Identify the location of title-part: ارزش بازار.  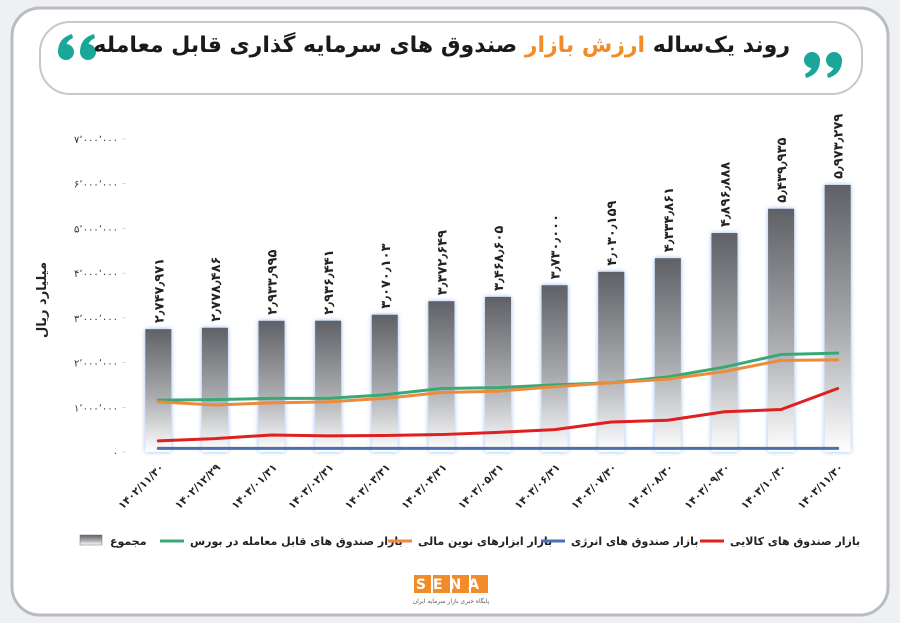
(585, 45).